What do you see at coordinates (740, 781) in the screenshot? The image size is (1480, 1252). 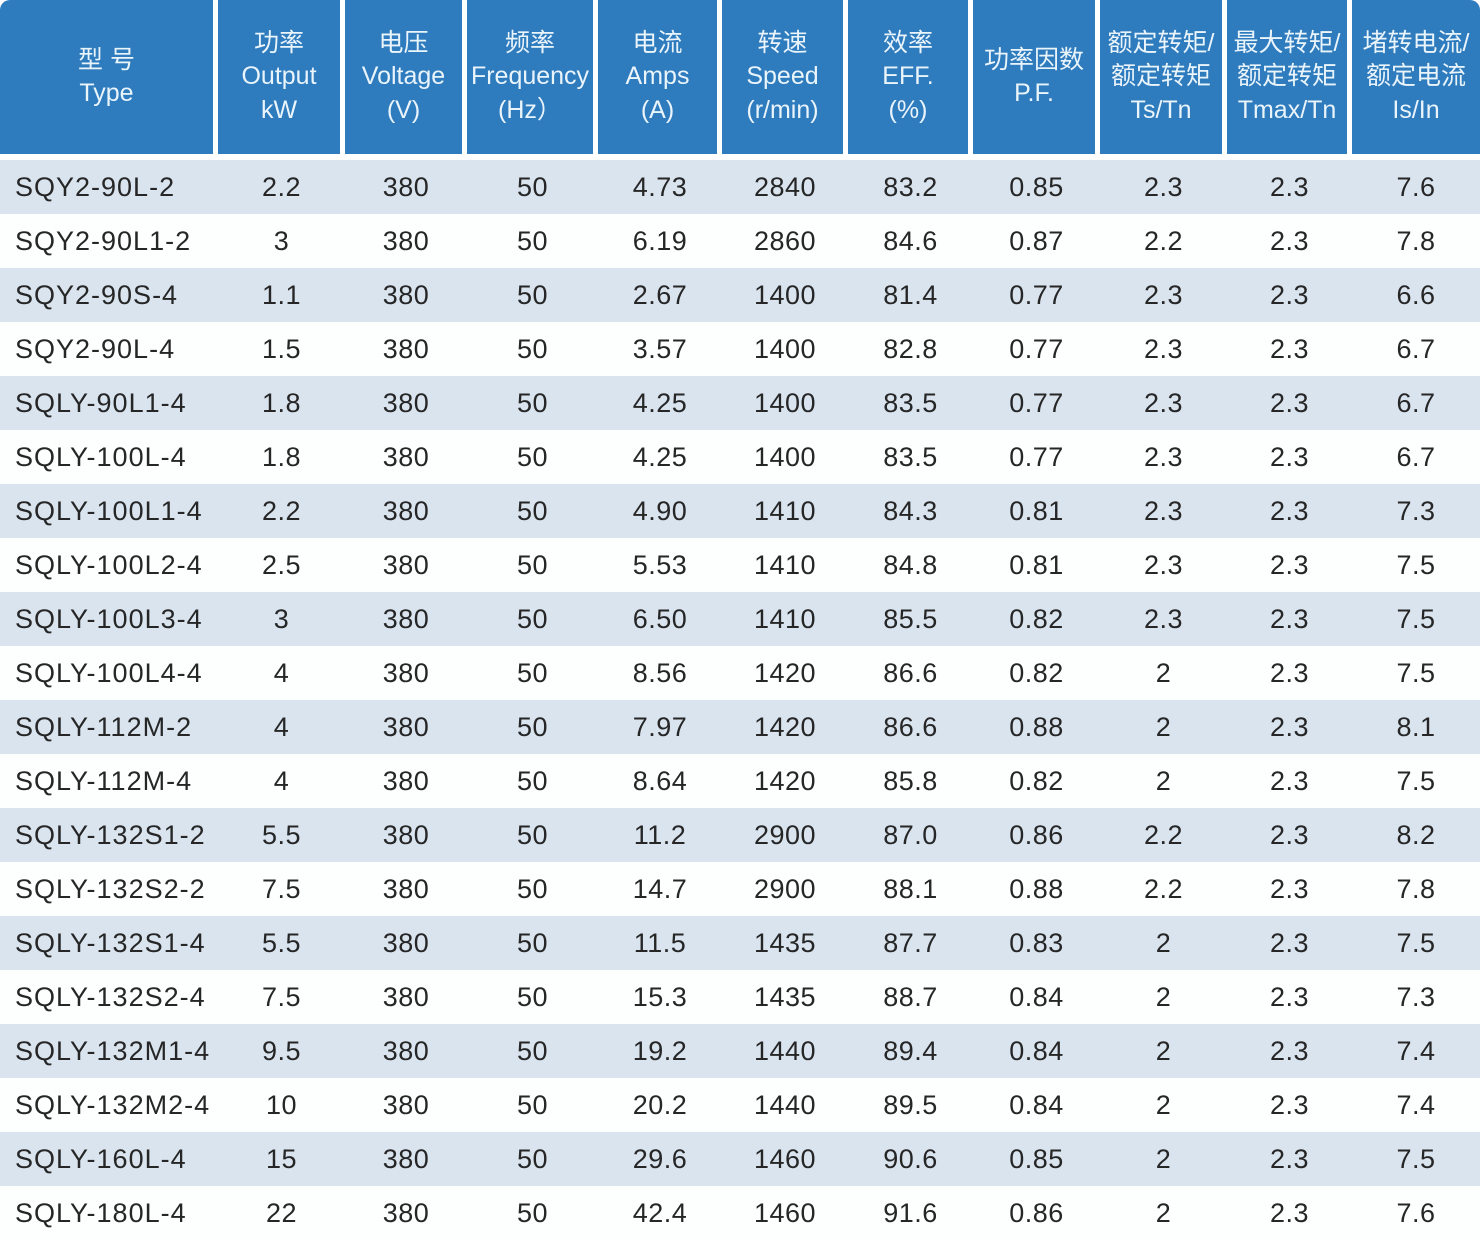 I see `table-row: SQLY-112M-4 4 380 50 8.64 1420 85.8 0.82 2 2.3 7.5` at bounding box center [740, 781].